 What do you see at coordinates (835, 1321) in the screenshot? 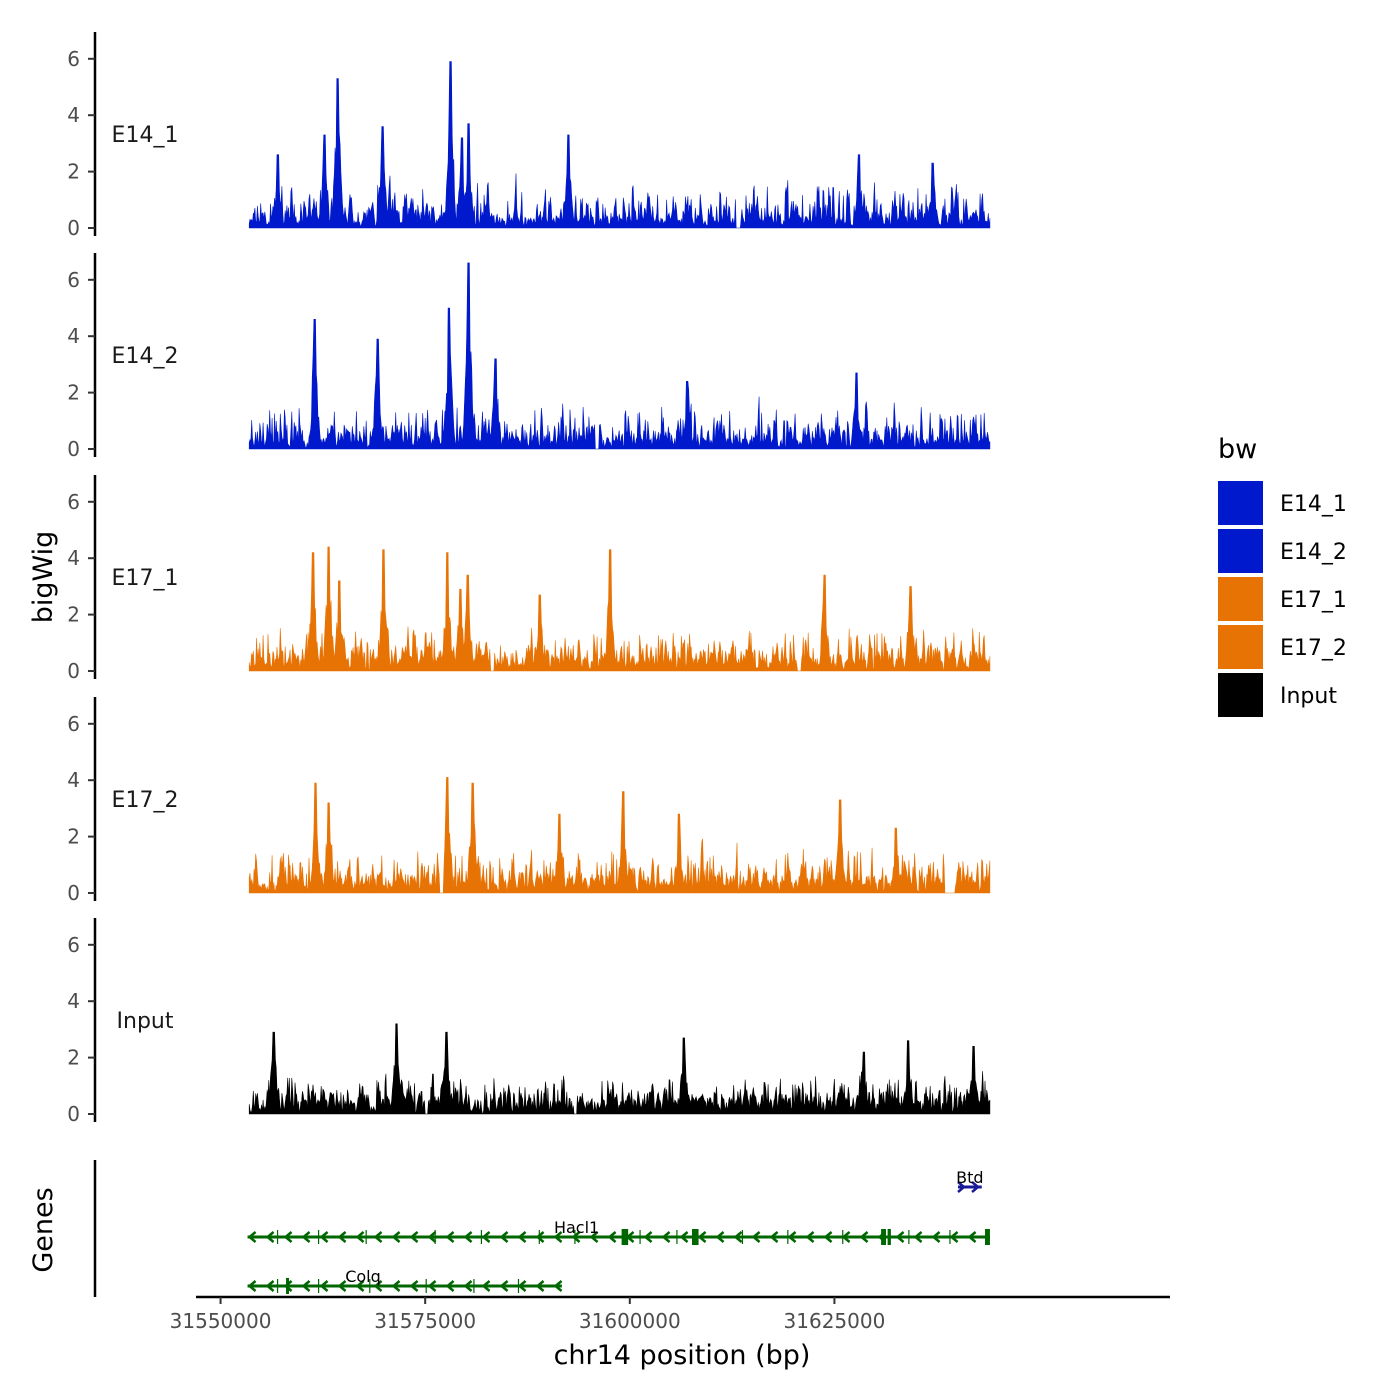
I see `x-tick-label: 31625000` at bounding box center [835, 1321].